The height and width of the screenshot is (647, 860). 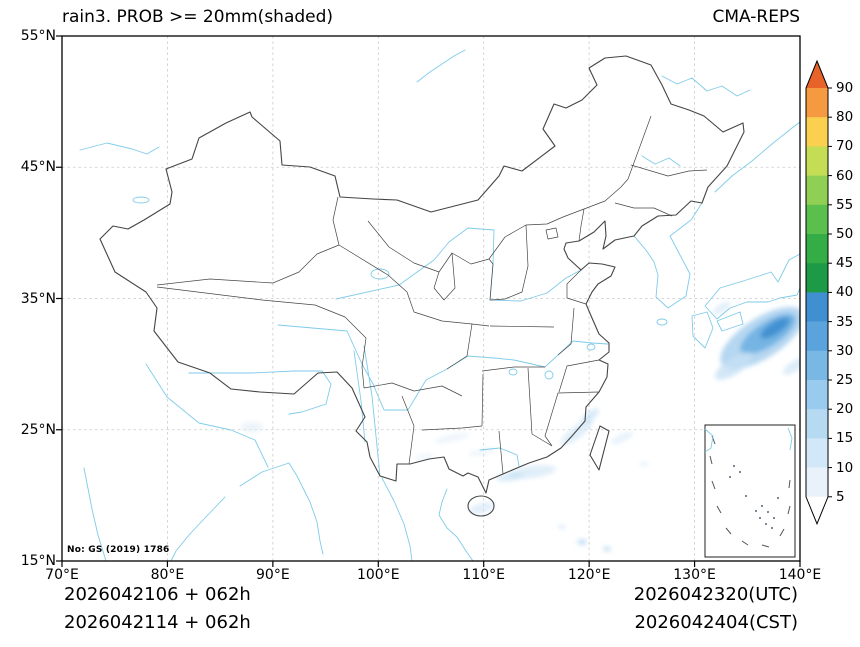 I want to click on model-name: CMA-REPS, so click(x=756, y=17).